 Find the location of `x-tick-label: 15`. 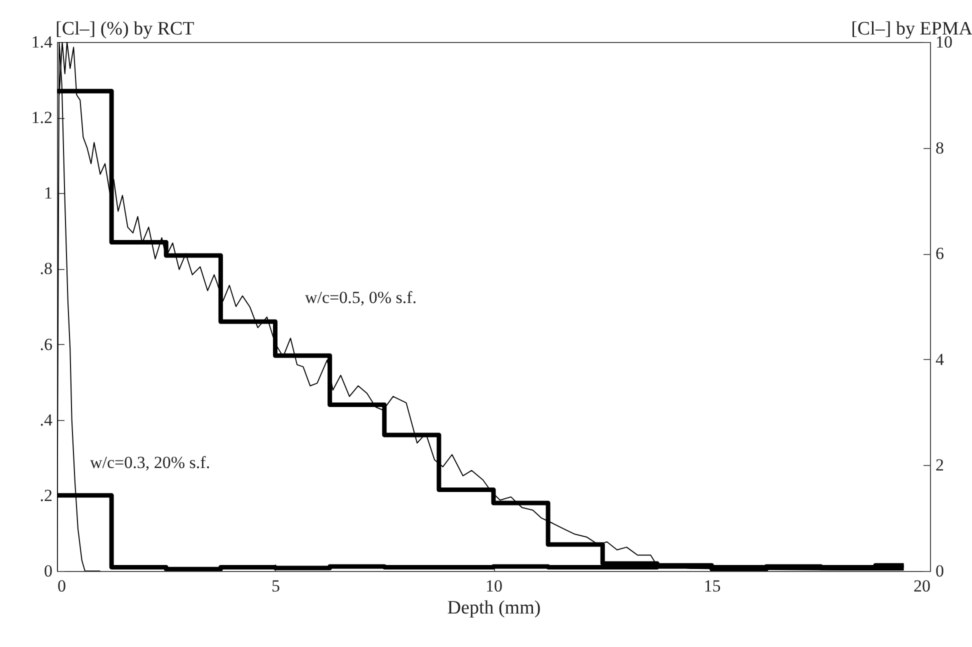

x-tick-label: 15 is located at coordinates (712, 586).